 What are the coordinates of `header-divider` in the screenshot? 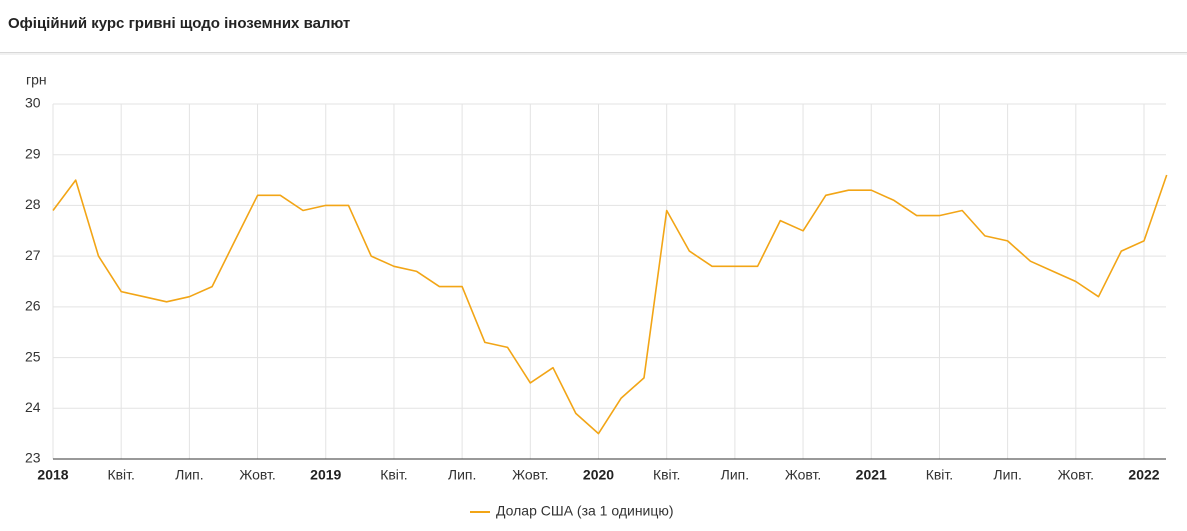 It's located at (593, 52).